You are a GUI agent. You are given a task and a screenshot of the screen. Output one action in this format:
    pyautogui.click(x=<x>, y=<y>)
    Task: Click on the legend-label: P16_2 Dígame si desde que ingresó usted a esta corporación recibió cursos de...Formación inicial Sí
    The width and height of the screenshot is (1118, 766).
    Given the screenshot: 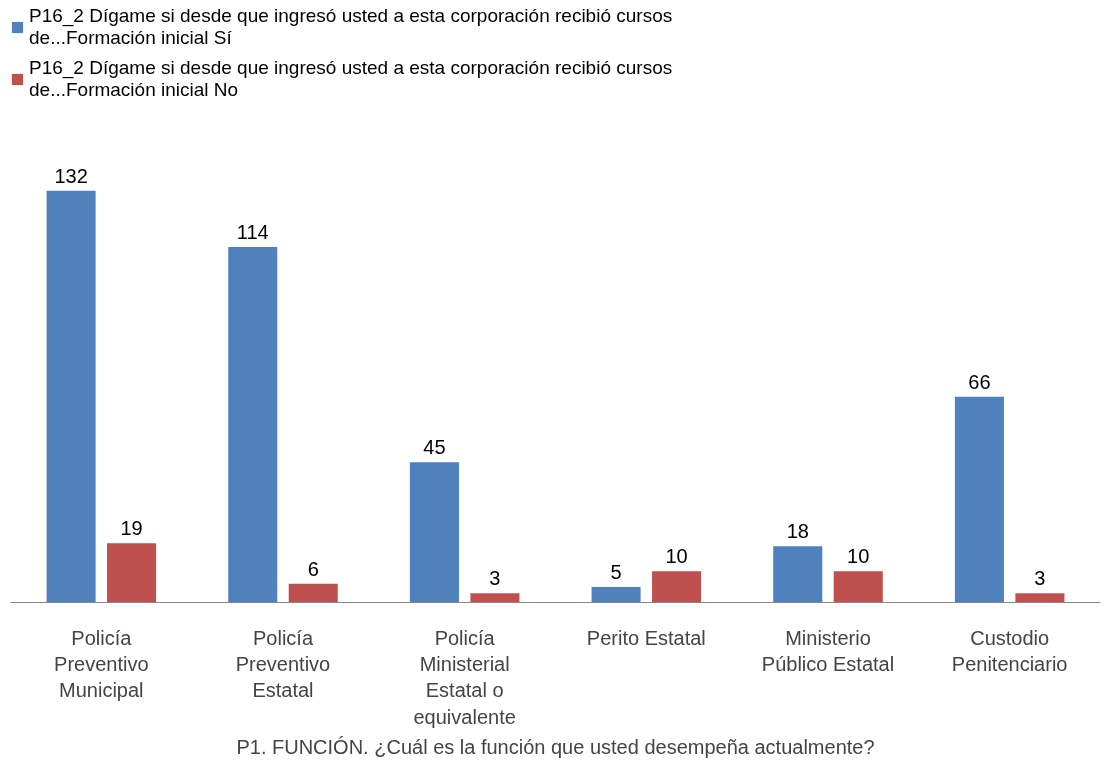 What is the action you would take?
    pyautogui.click(x=351, y=27)
    